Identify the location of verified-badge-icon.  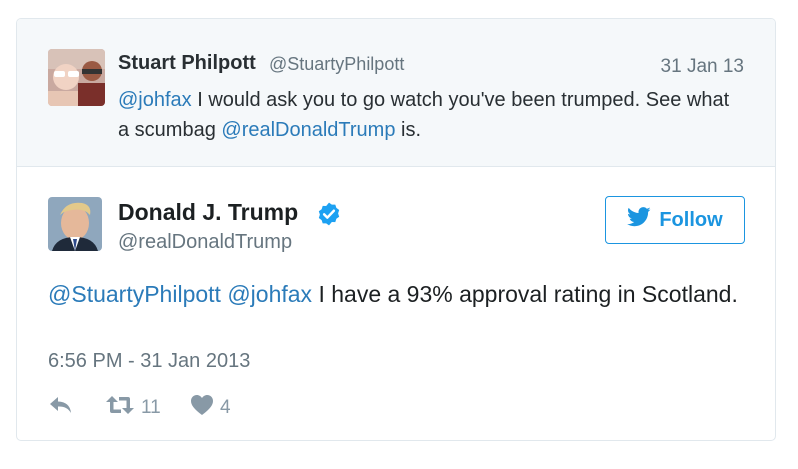
(329, 214).